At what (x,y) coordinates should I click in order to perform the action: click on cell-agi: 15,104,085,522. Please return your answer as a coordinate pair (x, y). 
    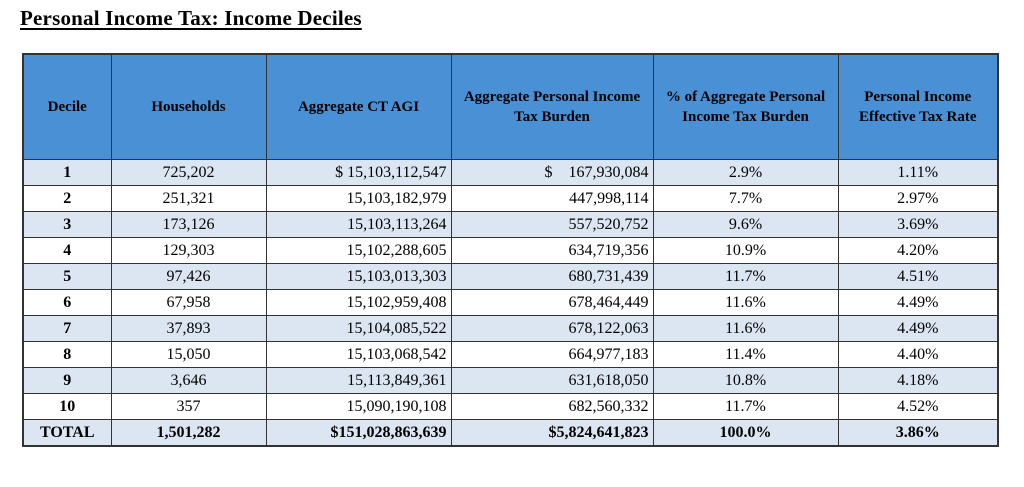
    Looking at the image, I should click on (358, 328).